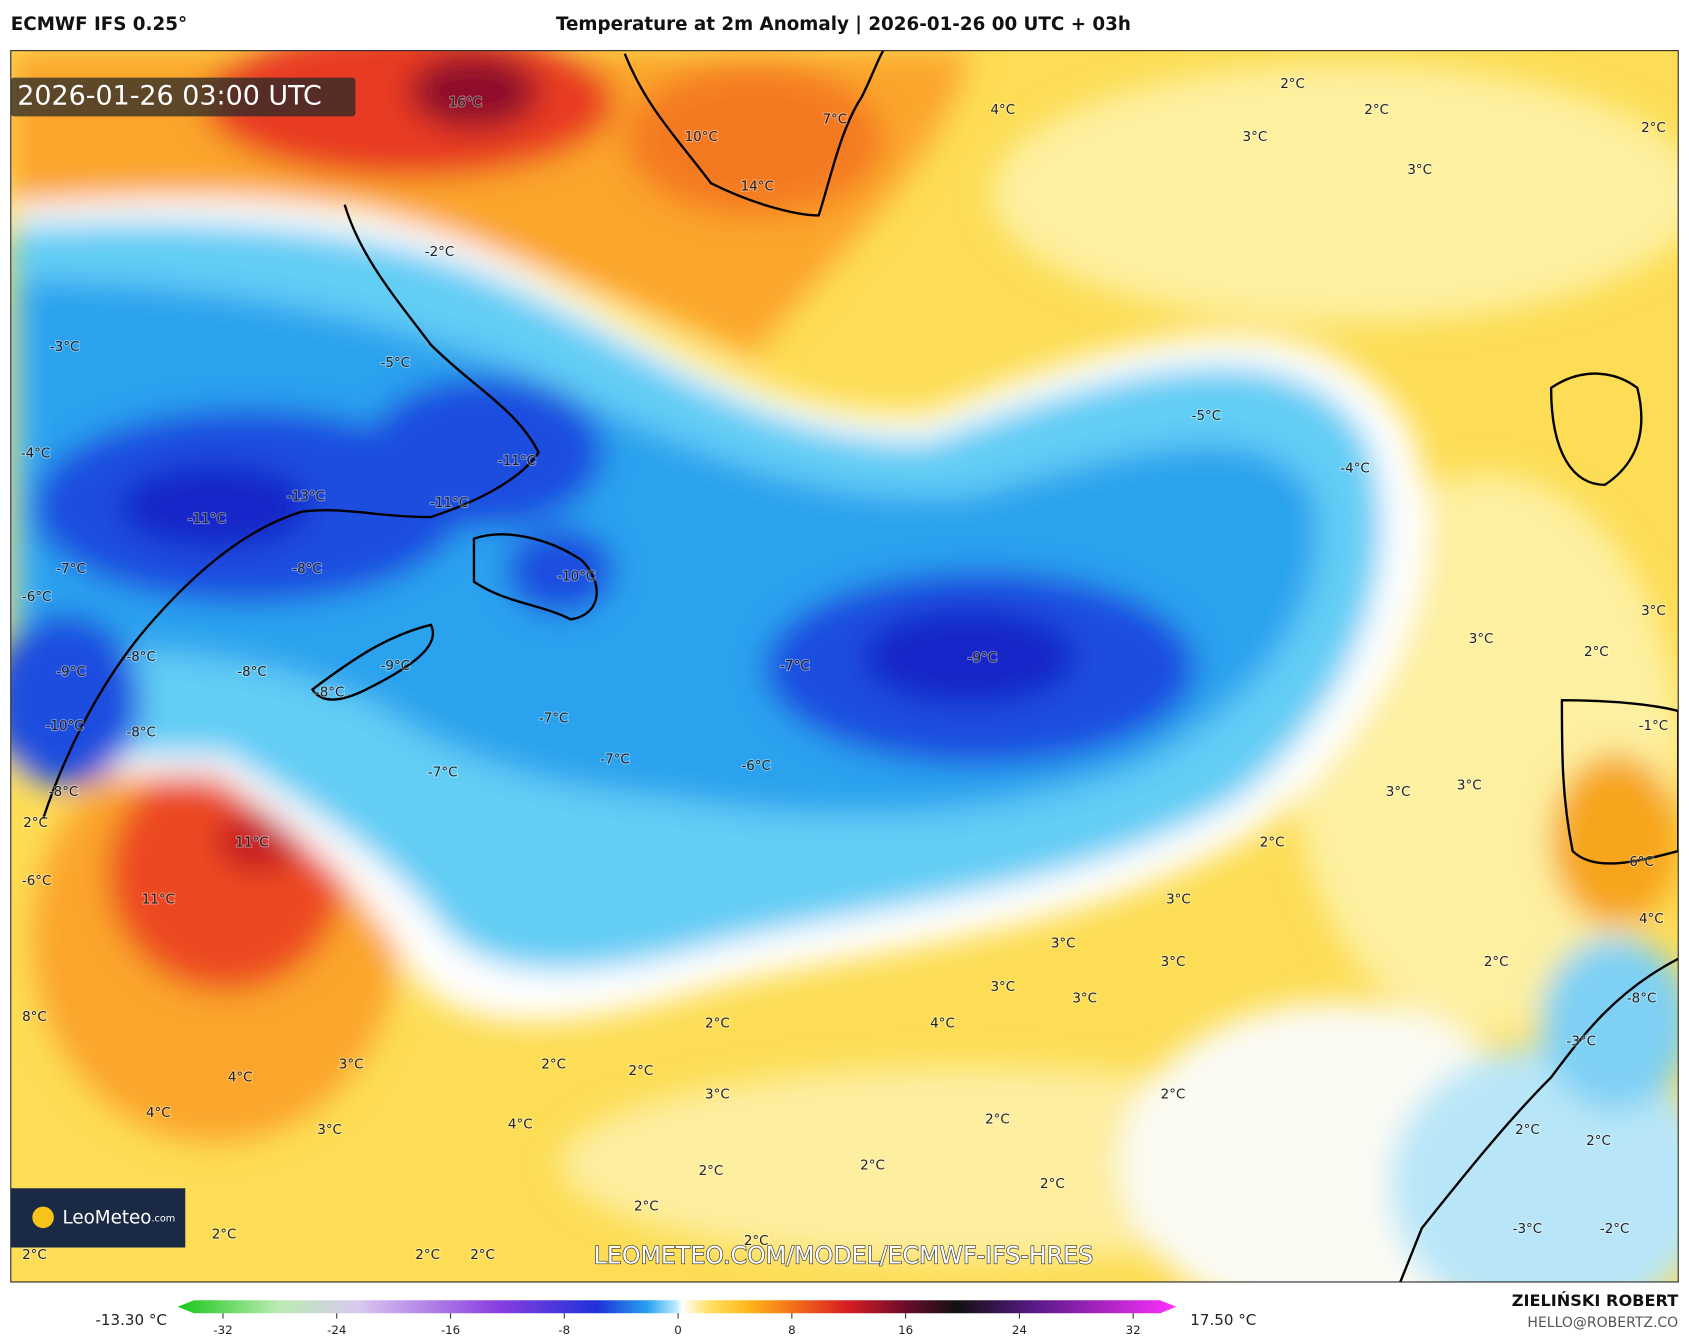 This screenshot has height=1338, width=1689. I want to click on contour-label: 10°C, so click(701, 137).